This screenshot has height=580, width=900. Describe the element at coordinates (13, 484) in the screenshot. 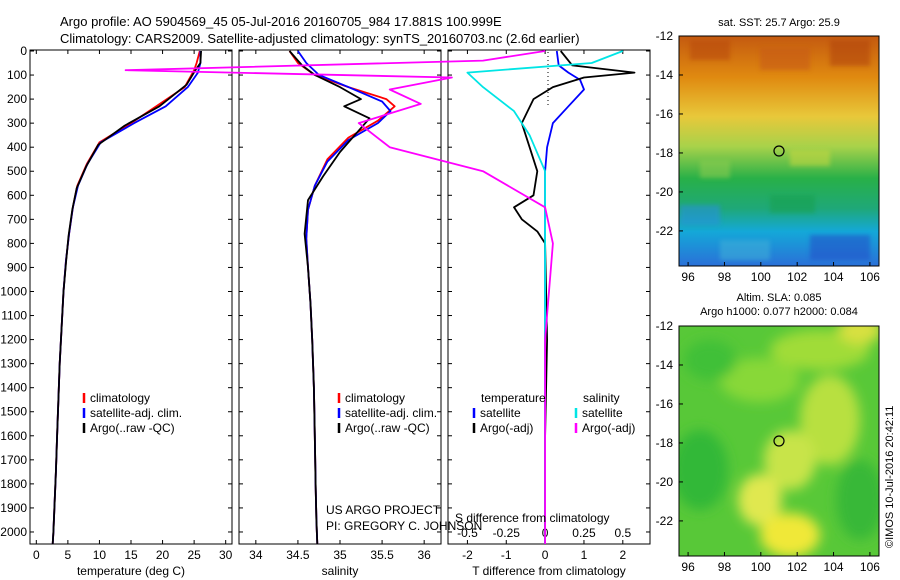

I see `depth-tick-label: 1800` at that location.